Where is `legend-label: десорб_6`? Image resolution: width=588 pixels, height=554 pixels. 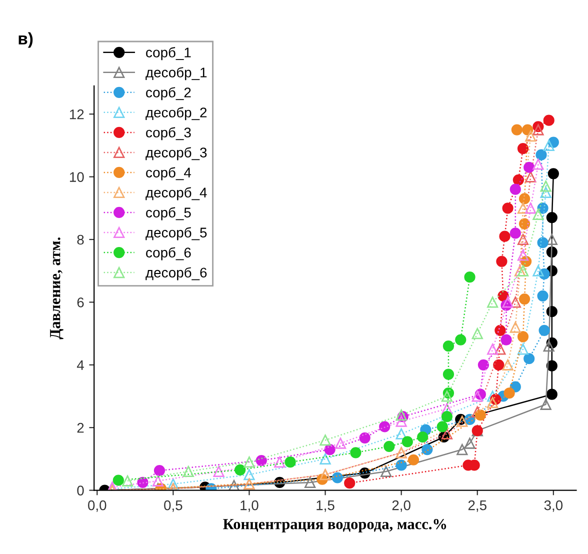
legend-label: десорб_6 is located at coordinates (176, 273).